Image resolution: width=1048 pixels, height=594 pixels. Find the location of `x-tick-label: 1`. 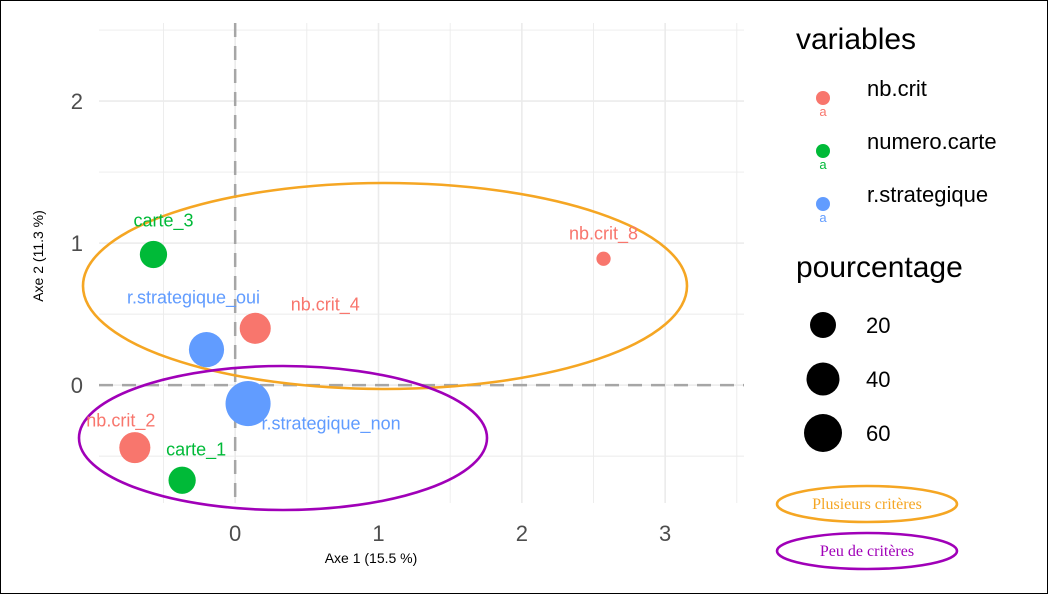

x-tick-label: 1 is located at coordinates (378, 533).